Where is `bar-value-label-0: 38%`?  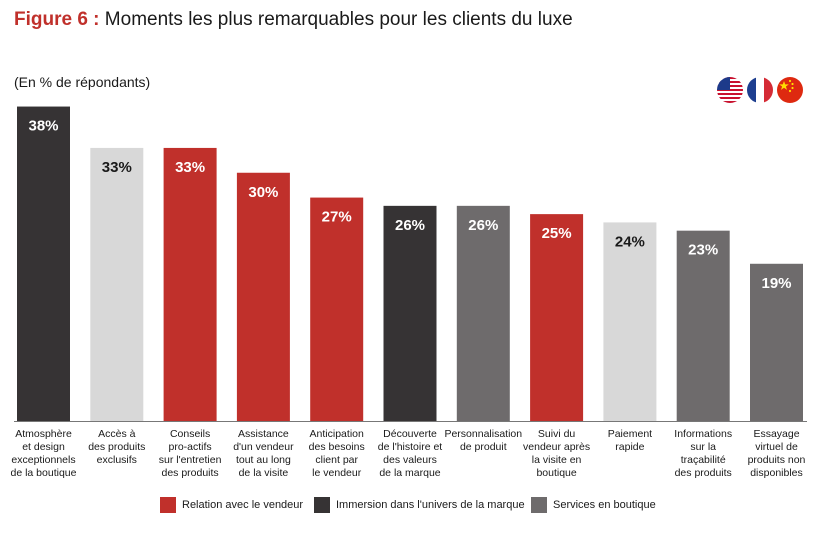 bar-value-label-0: 38% is located at coordinates (43, 126).